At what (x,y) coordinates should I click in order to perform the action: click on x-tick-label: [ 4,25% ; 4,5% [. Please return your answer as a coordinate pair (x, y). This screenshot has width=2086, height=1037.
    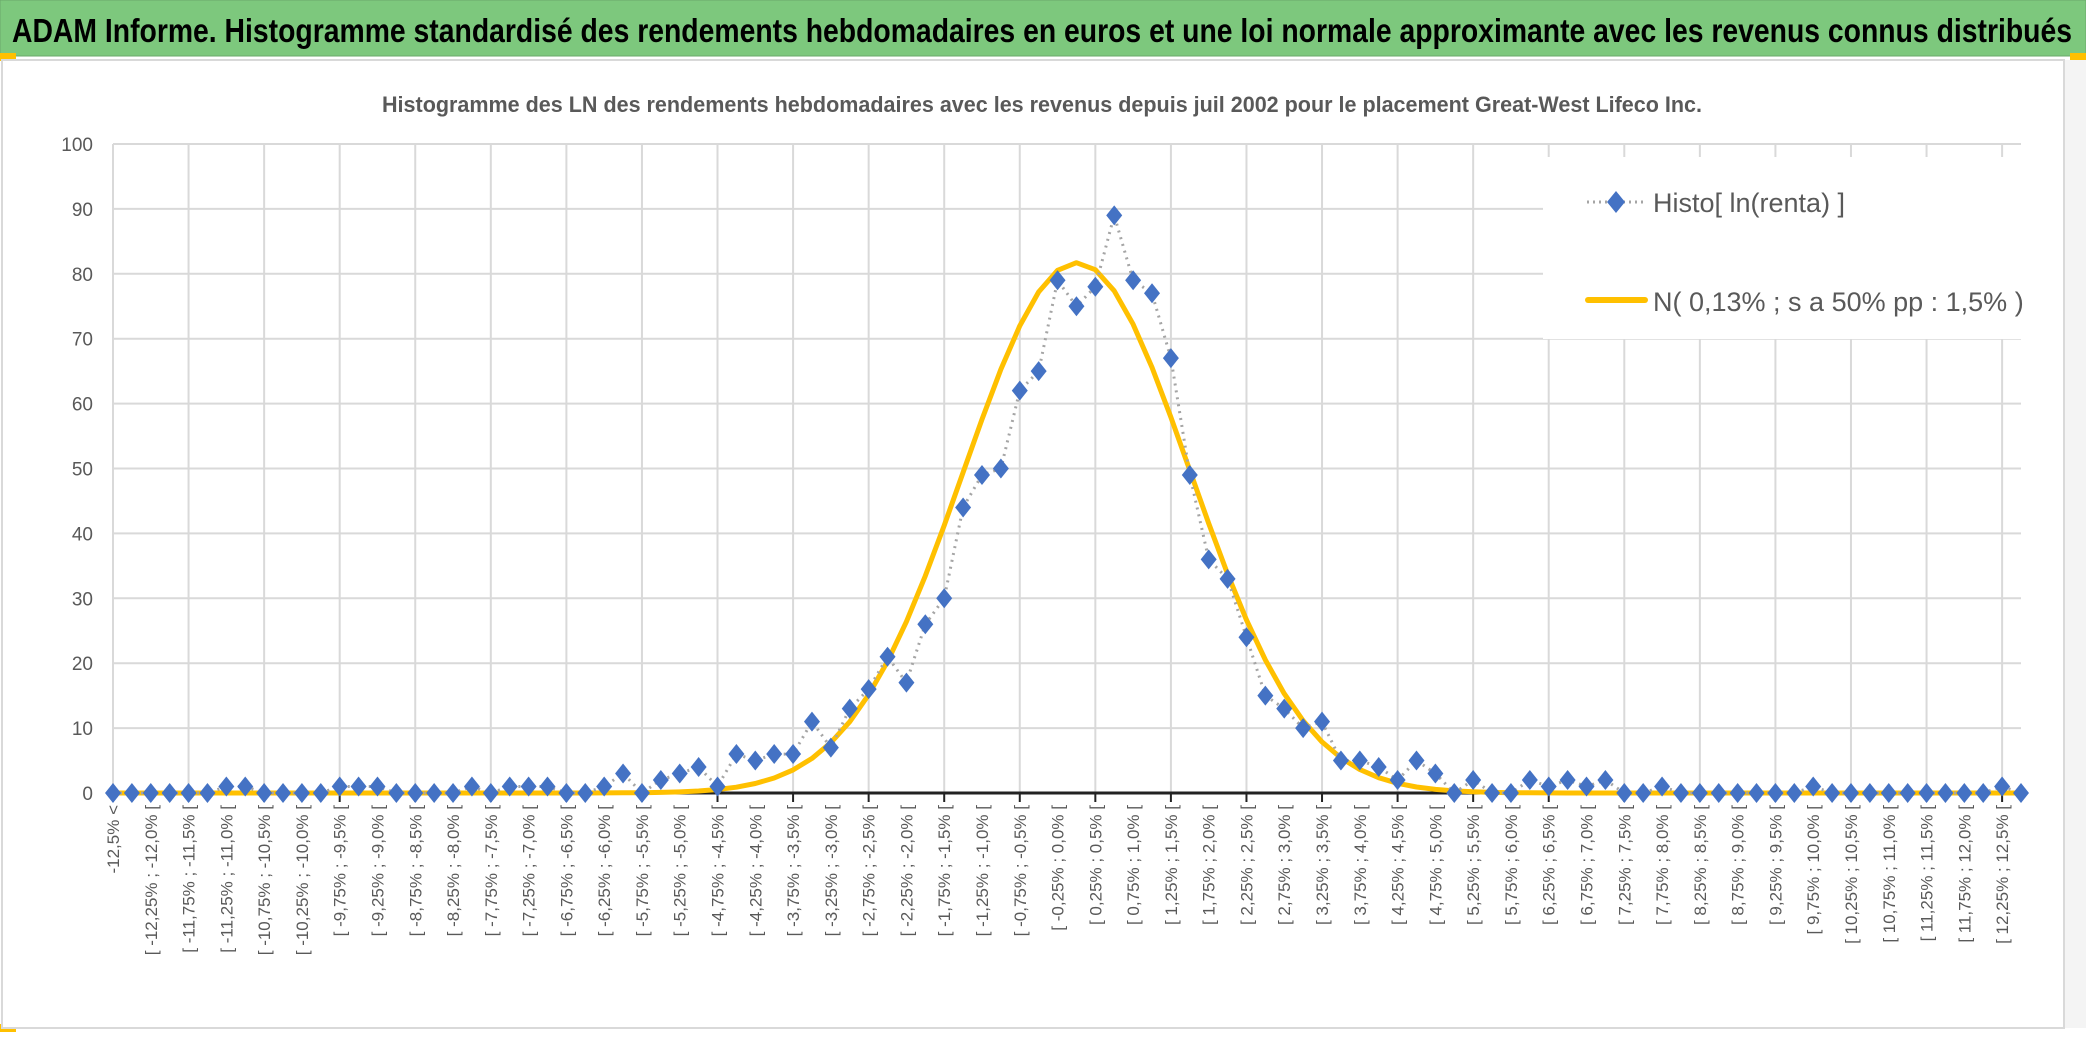
    Looking at the image, I should click on (1398, 865).